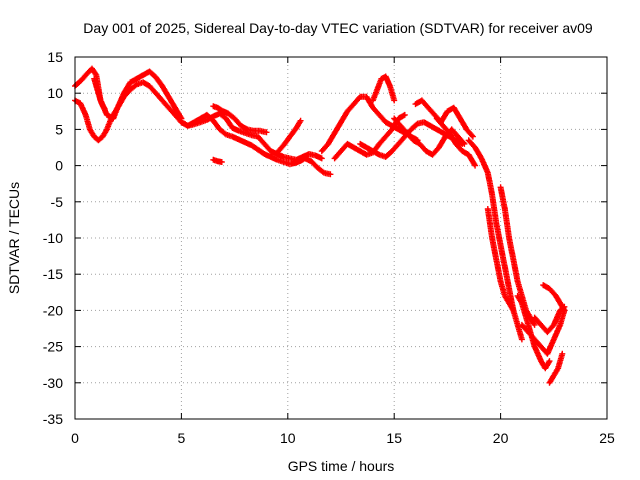  What do you see at coordinates (182, 438) in the screenshot?
I see `x-tick-label: 5` at bounding box center [182, 438].